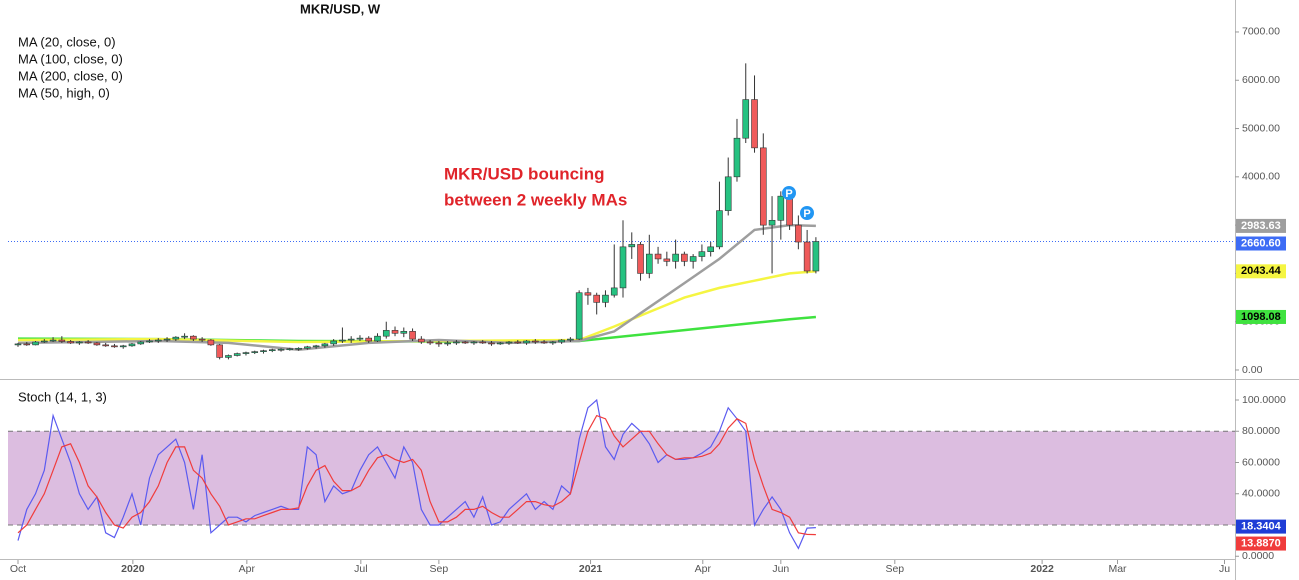 This screenshot has width=1299, height=580. What do you see at coordinates (591, 569) in the screenshot?
I see `x-tick-label: 2021` at bounding box center [591, 569].